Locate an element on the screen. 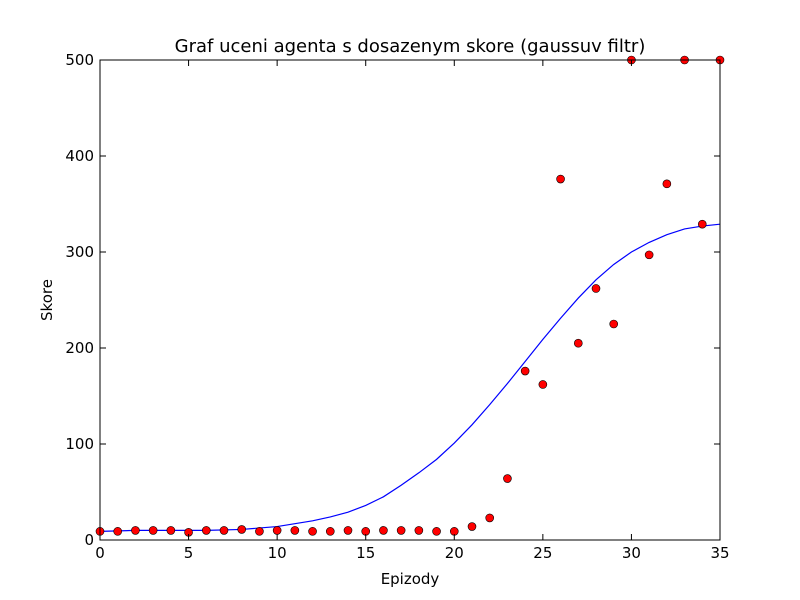 The image size is (800, 600). x-tick-label: 10 is located at coordinates (277, 553).